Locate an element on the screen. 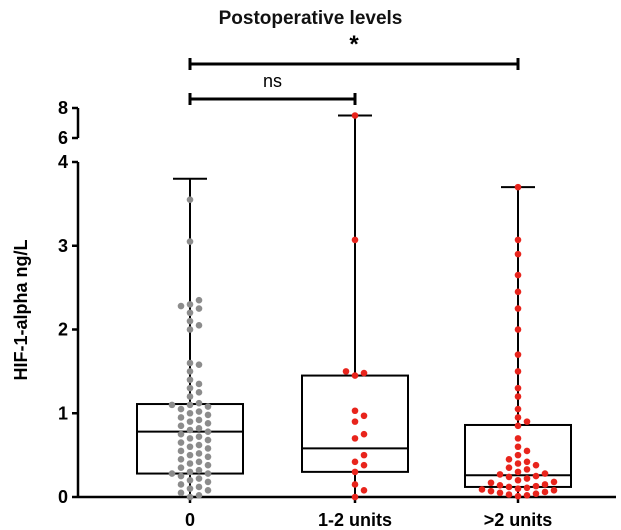 The height and width of the screenshot is (530, 621). chart-title: Postoperative levels is located at coordinates (310, 18).